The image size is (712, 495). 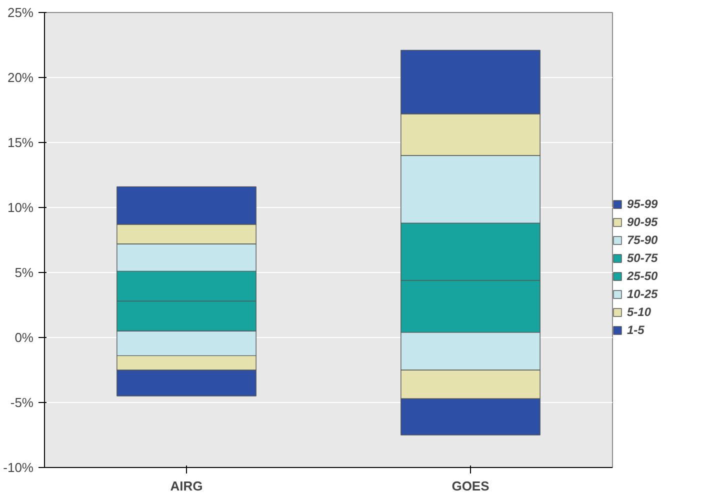 I want to click on legend-label: 95-99, so click(x=642, y=204).